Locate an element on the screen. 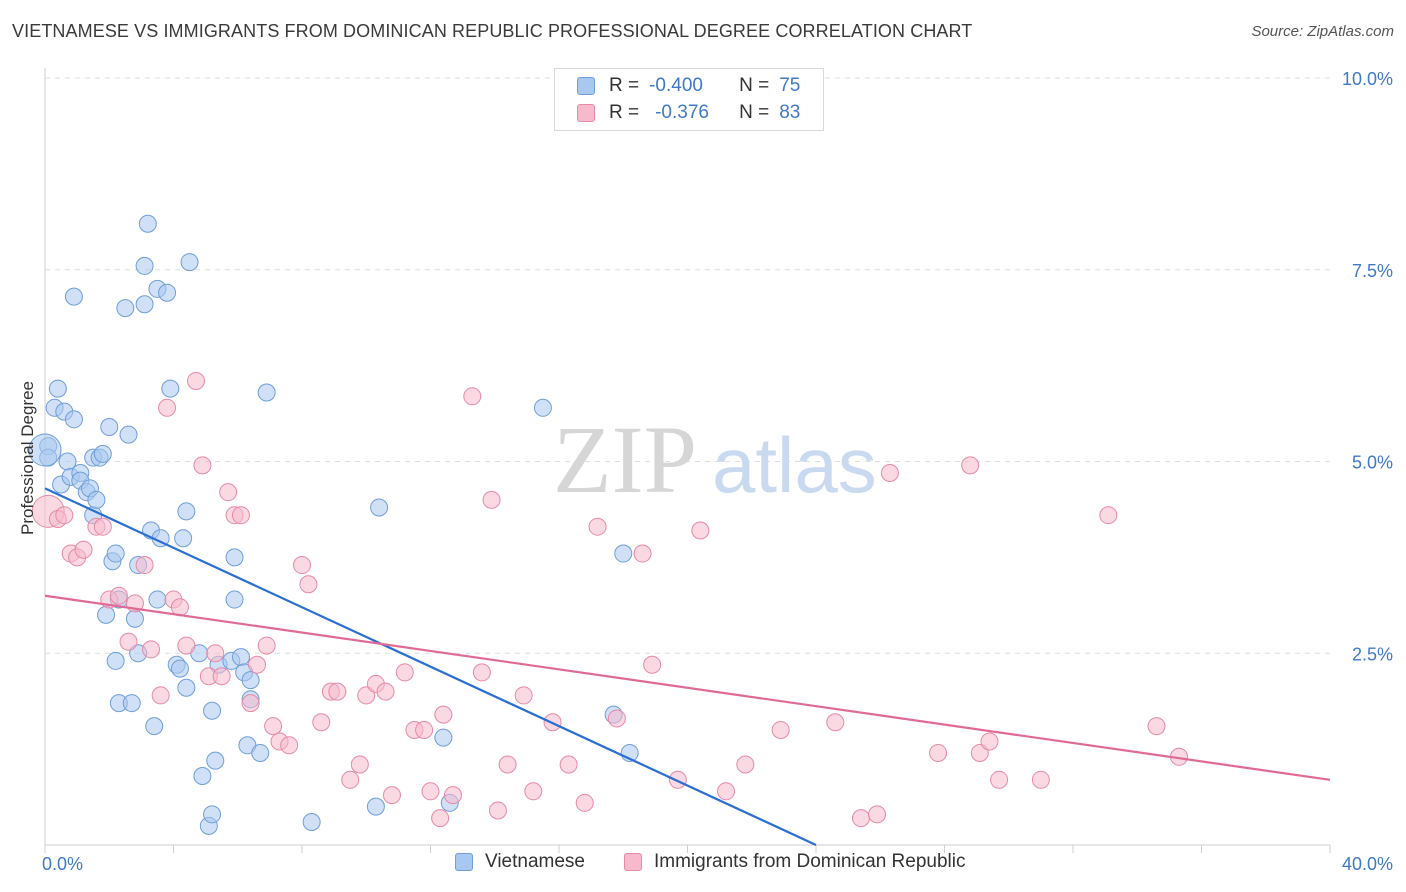 The height and width of the screenshot is (892, 1406). n-value: 83 is located at coordinates (790, 112).